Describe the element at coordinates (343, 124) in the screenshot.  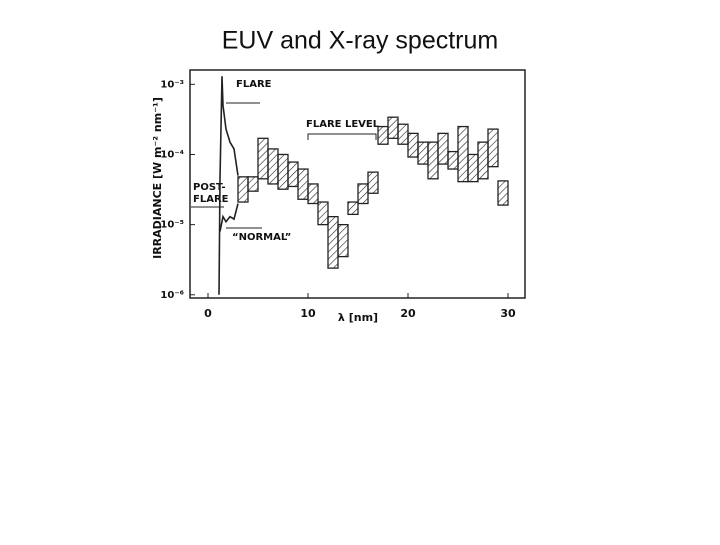
I see `annotation: FLARE LEVEL` at that location.